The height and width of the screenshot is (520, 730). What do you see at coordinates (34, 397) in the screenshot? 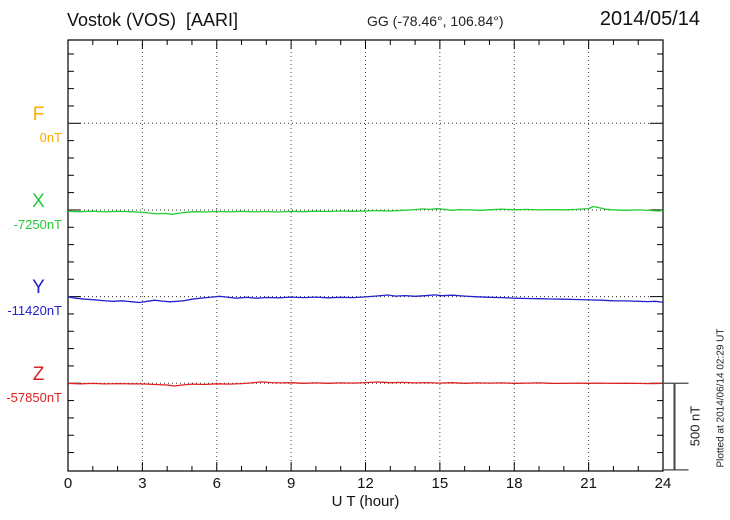
I see `channel-Z-baseline: -57850nT` at bounding box center [34, 397].